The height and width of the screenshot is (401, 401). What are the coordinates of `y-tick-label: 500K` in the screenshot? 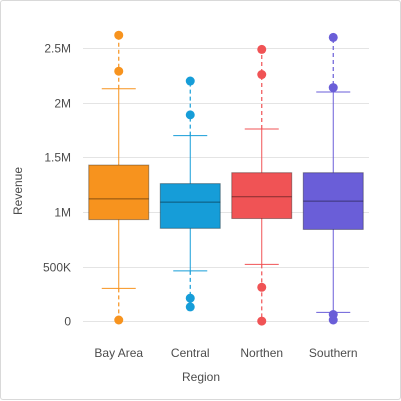 It's located at (57, 268).